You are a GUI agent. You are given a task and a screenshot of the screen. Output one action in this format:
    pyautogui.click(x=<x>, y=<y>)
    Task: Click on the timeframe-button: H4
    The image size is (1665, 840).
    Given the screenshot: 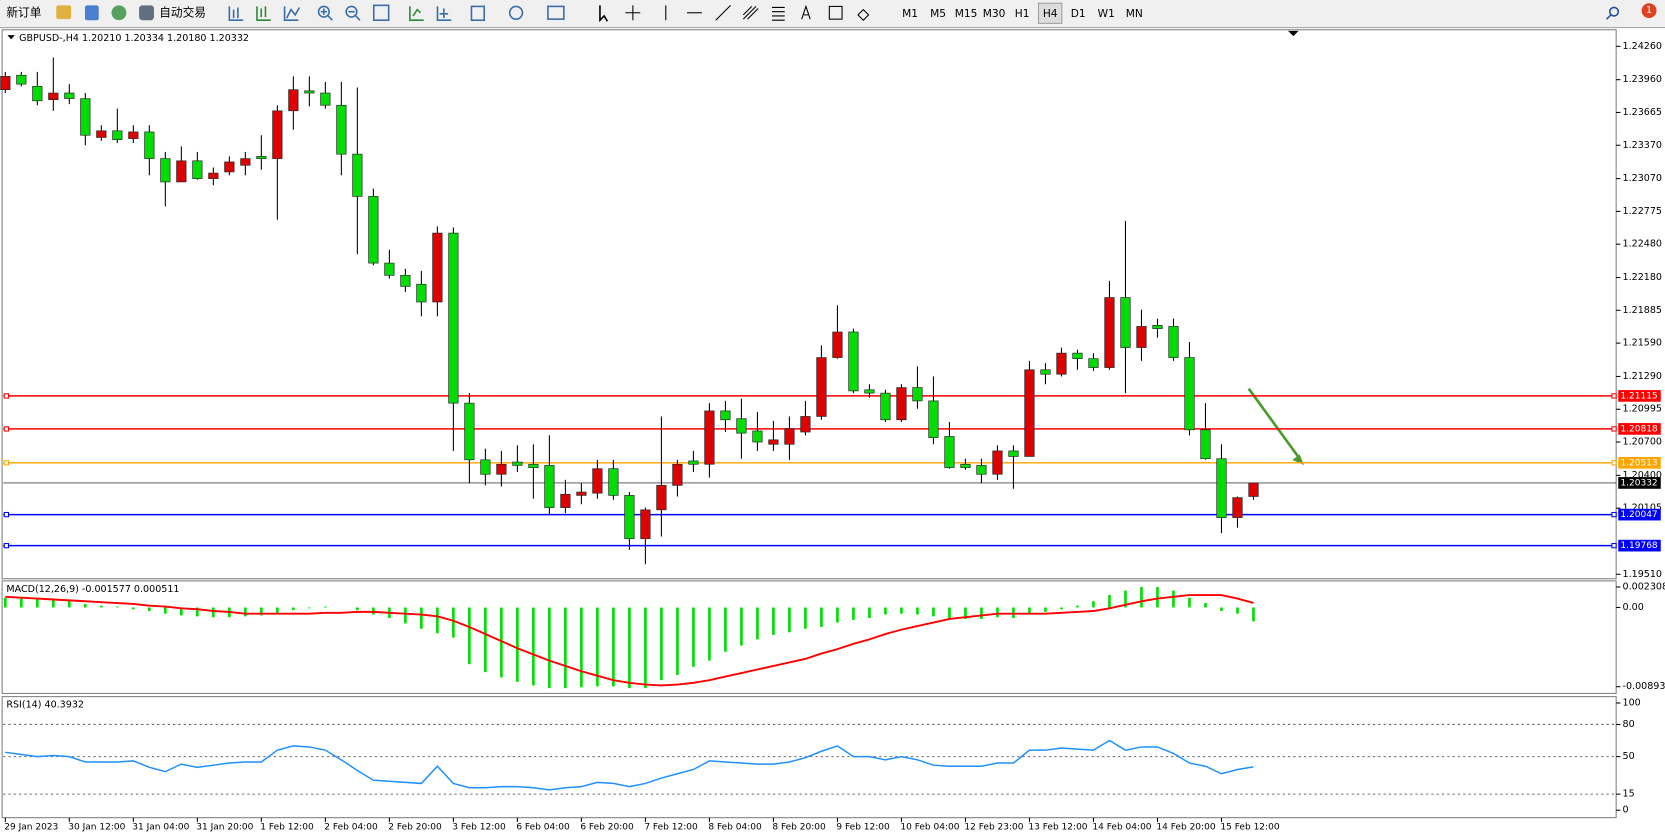 What is the action you would take?
    pyautogui.click(x=1050, y=13)
    